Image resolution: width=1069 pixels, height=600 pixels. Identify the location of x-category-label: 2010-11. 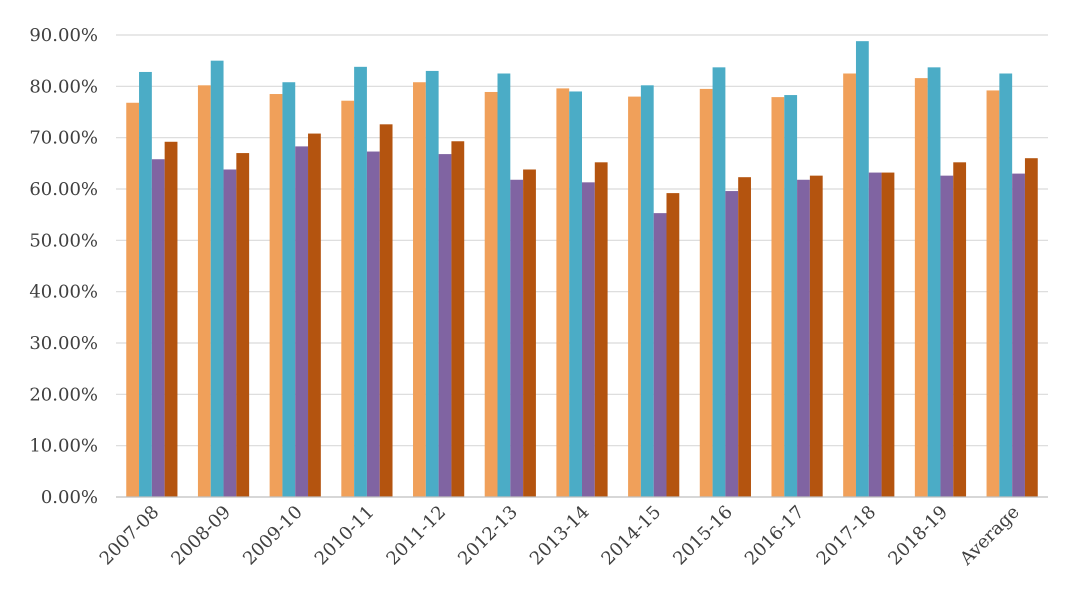
(345, 536).